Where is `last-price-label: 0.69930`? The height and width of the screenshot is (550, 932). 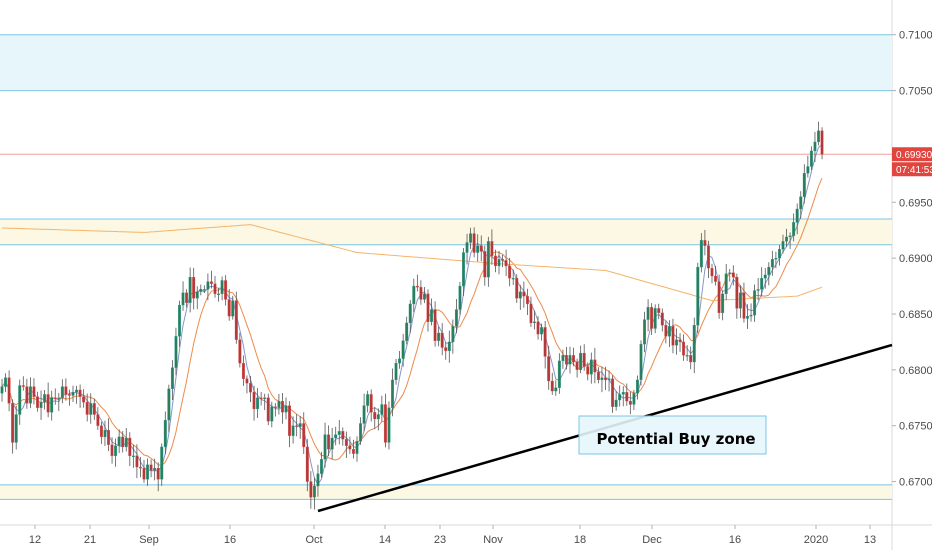 last-price-label: 0.69930 is located at coordinates (914, 155).